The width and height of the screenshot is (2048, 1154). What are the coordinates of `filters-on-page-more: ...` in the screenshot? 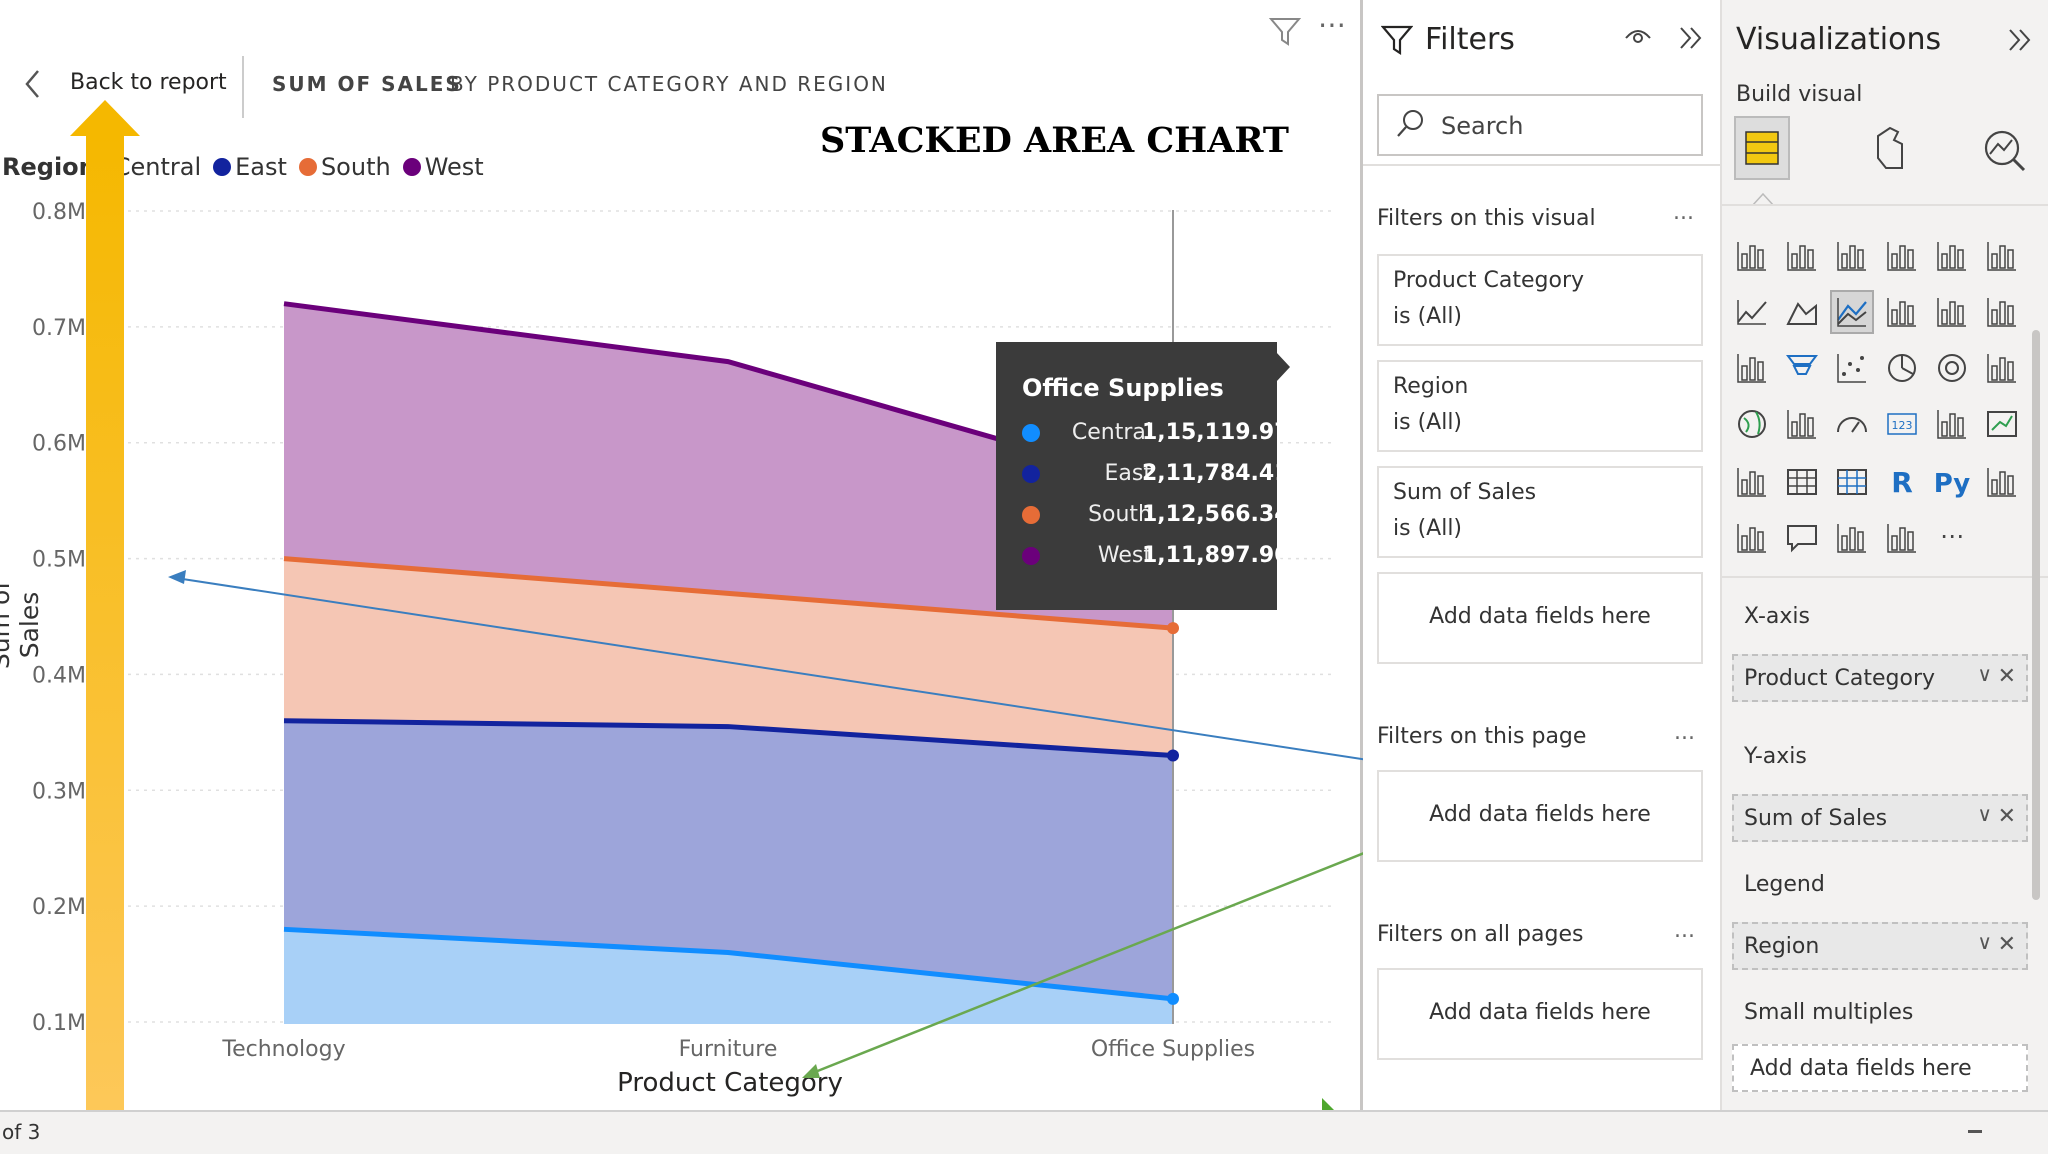 It's located at (1684, 732).